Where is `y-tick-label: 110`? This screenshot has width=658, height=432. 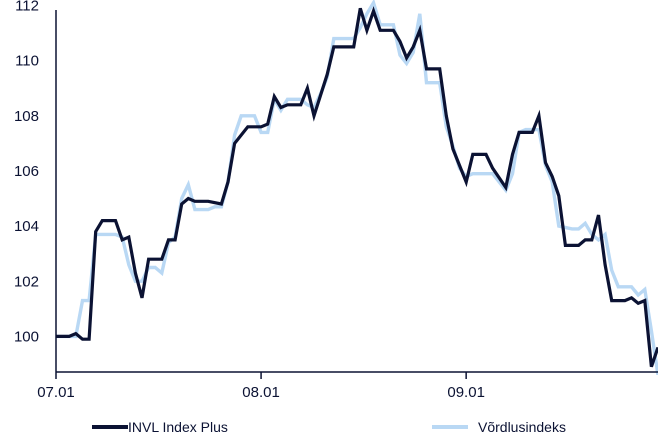
y-tick-label: 110 is located at coordinates (27, 61).